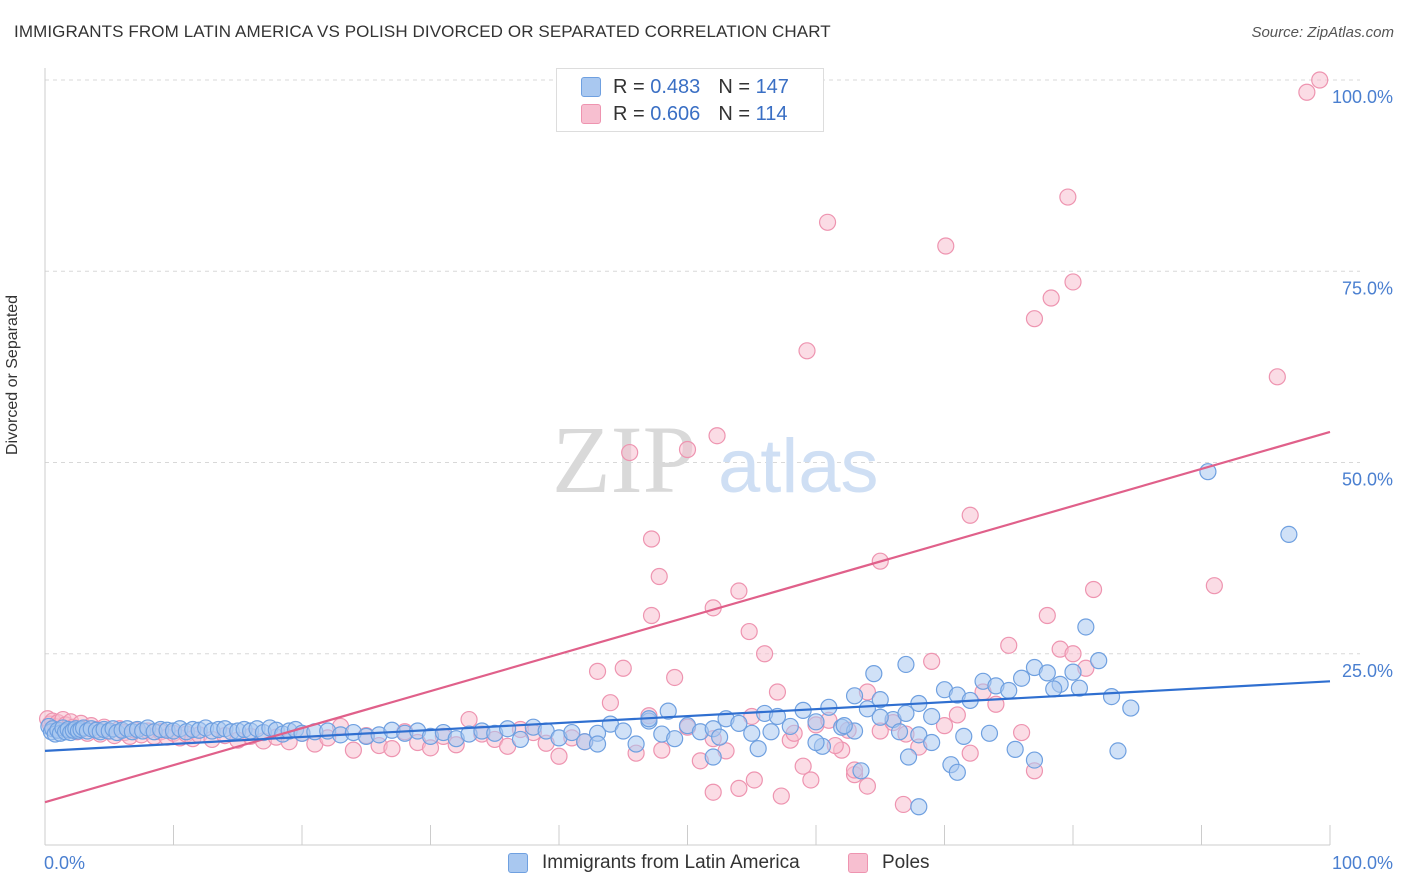  I want to click on y-axis-label: Divorced or Separated, so click(13, 375).